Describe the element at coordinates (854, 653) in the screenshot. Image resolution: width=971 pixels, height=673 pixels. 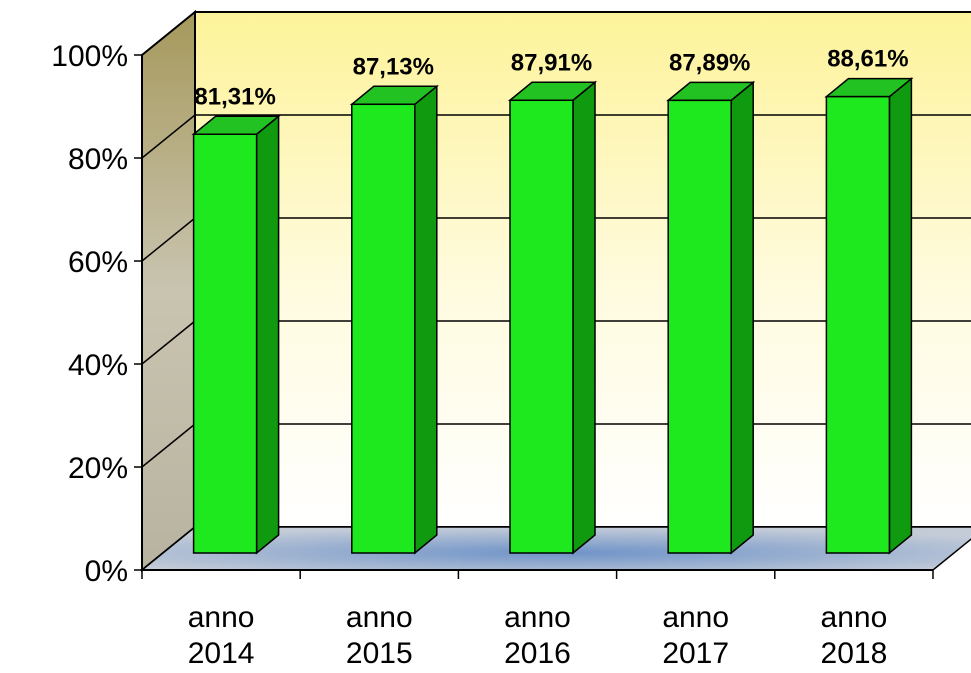
I see `x-tick-label-line: 2018` at that location.